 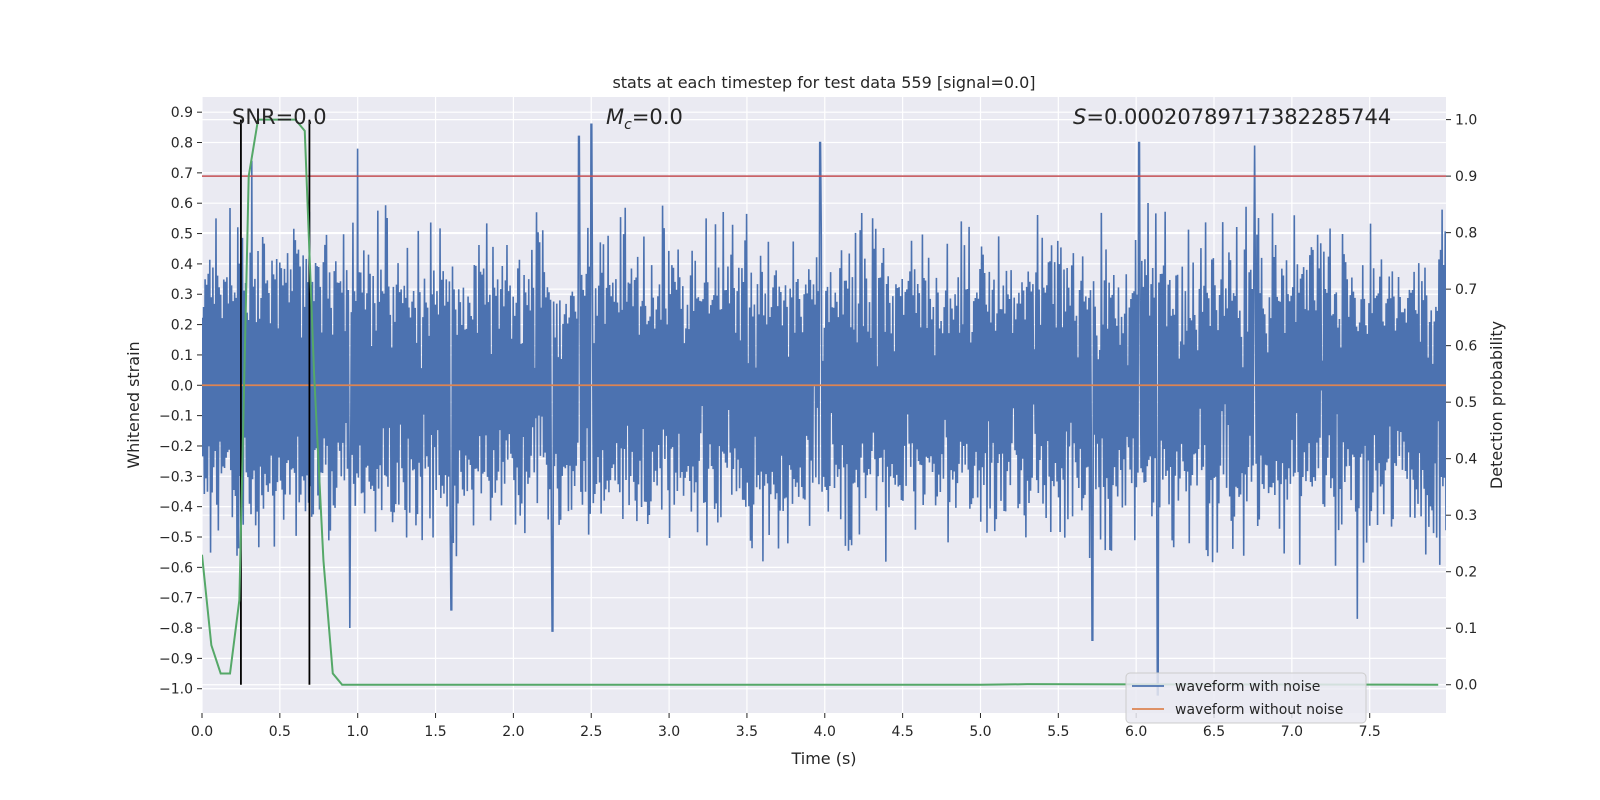 What do you see at coordinates (182, 174) in the screenshot?
I see `y-left-tick-label: 0.7` at bounding box center [182, 174].